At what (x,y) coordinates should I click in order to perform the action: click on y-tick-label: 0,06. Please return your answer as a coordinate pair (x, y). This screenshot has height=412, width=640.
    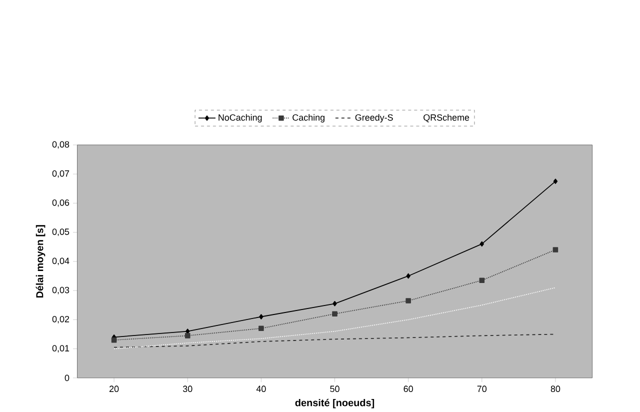
    Looking at the image, I should click on (61, 204).